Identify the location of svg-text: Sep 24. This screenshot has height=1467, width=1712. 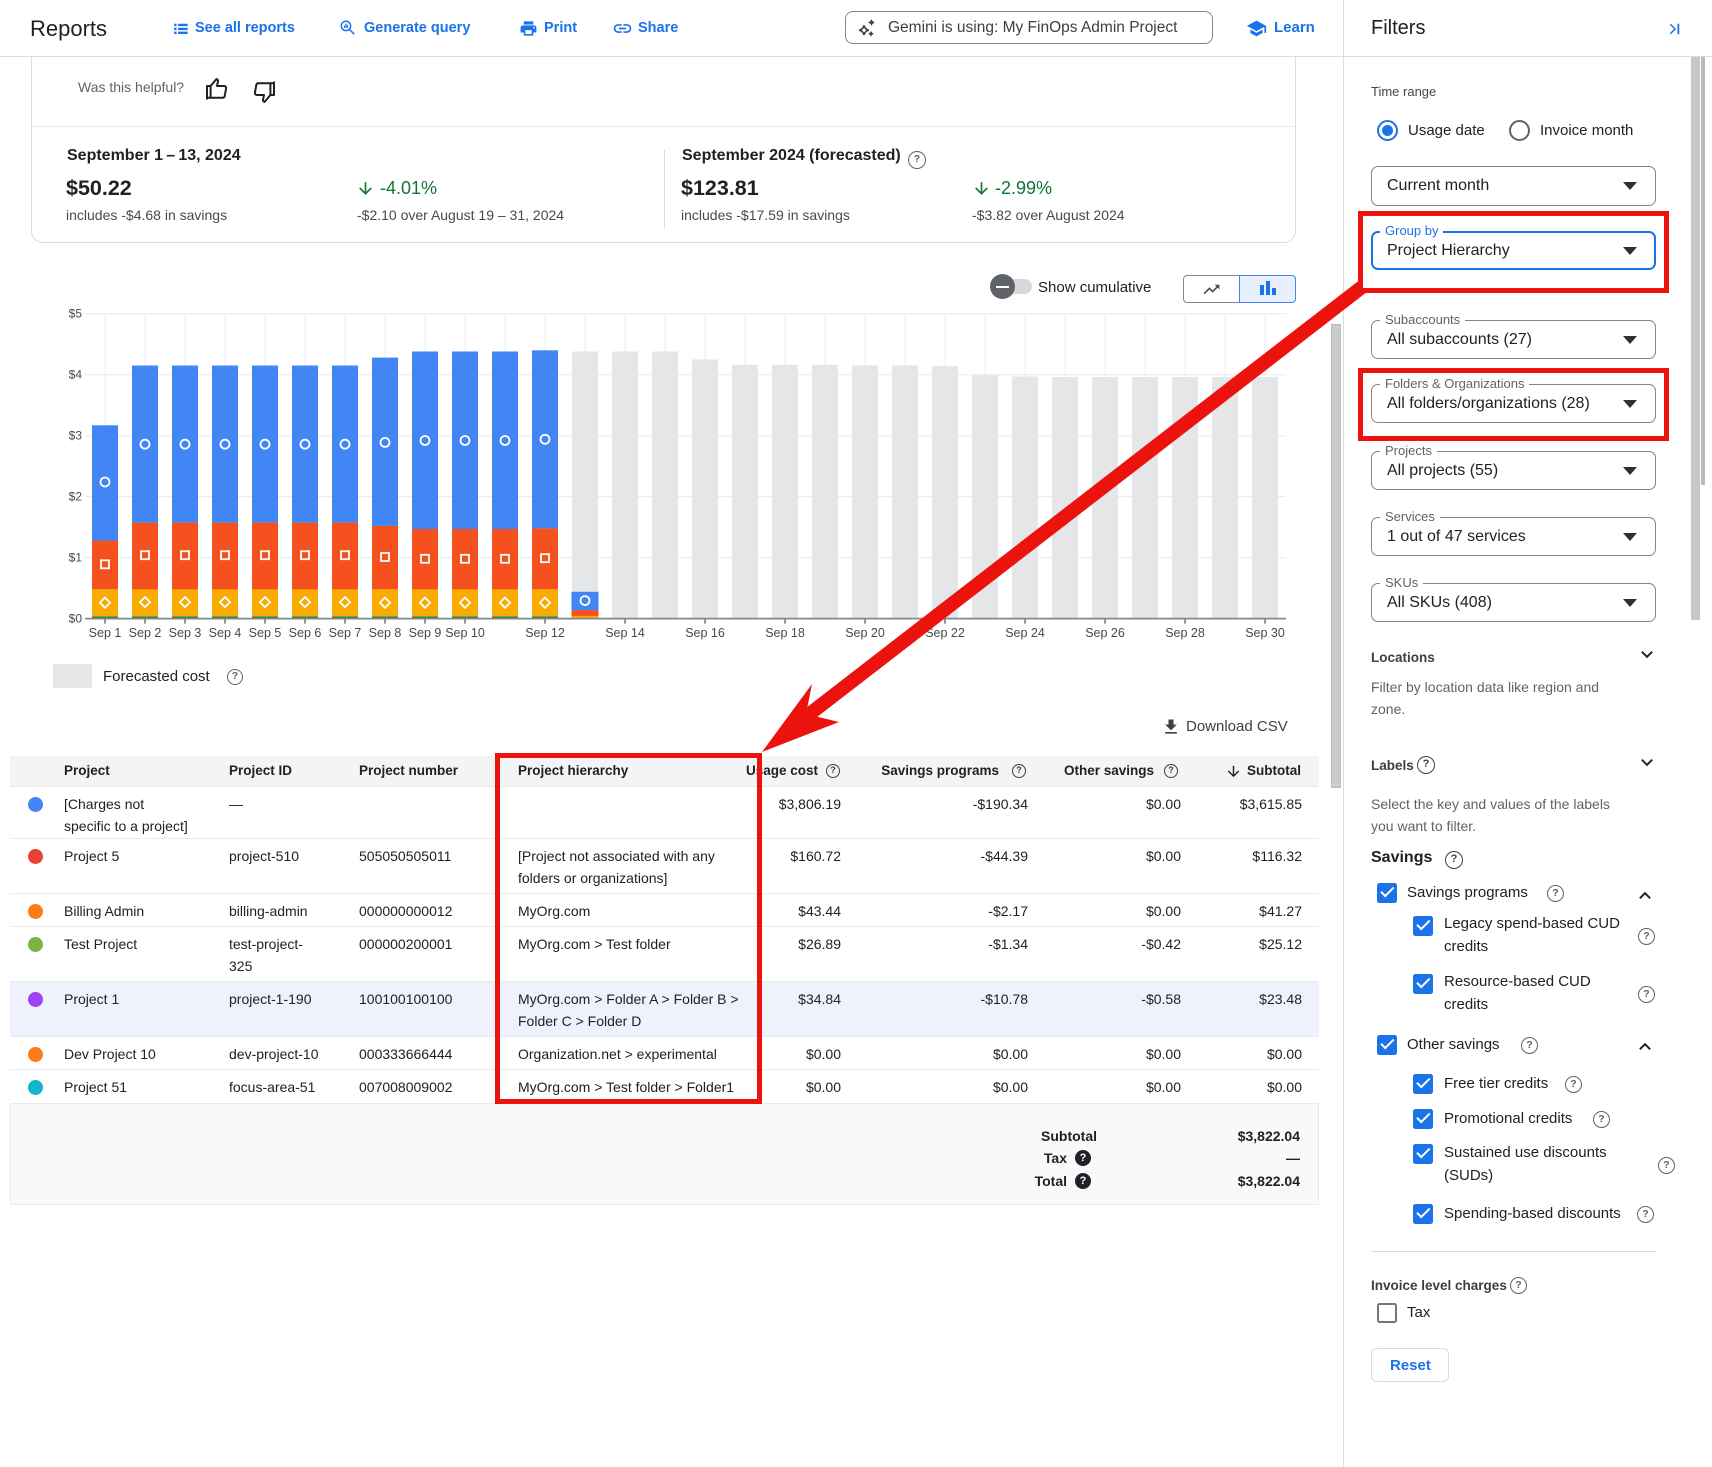
(1025, 633).